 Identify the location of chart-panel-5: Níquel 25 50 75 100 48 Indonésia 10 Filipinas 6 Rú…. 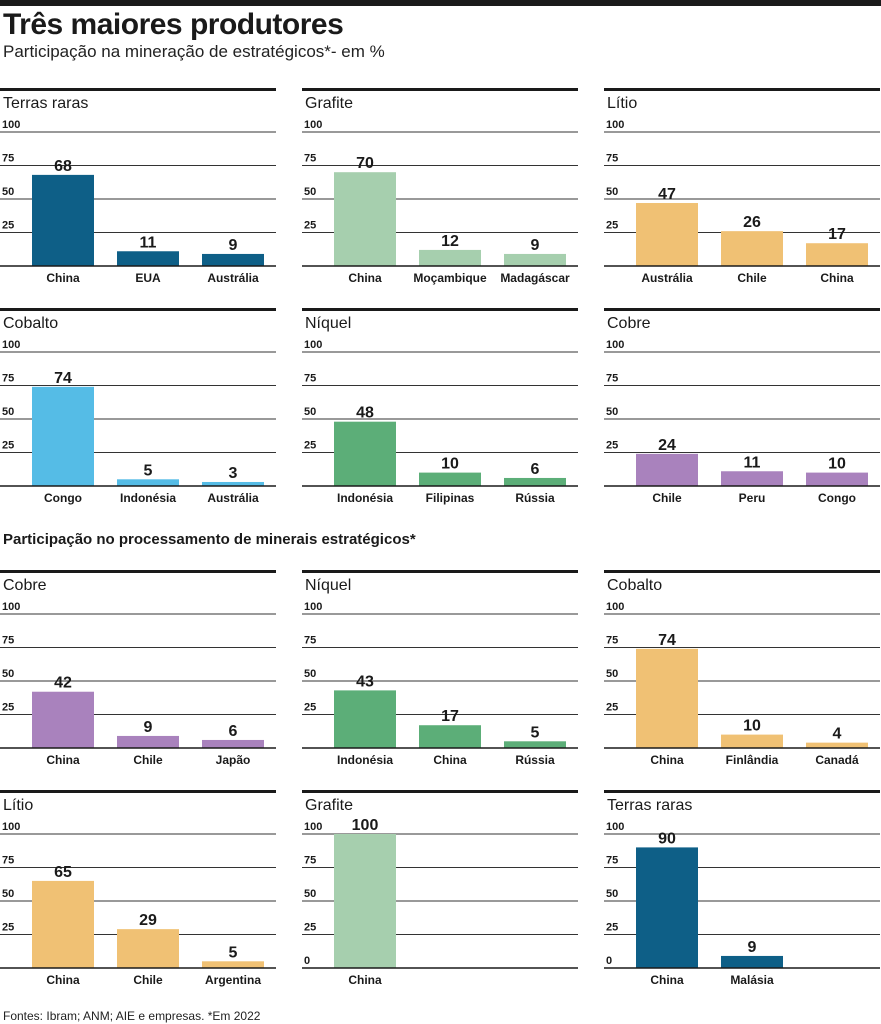
(440, 406).